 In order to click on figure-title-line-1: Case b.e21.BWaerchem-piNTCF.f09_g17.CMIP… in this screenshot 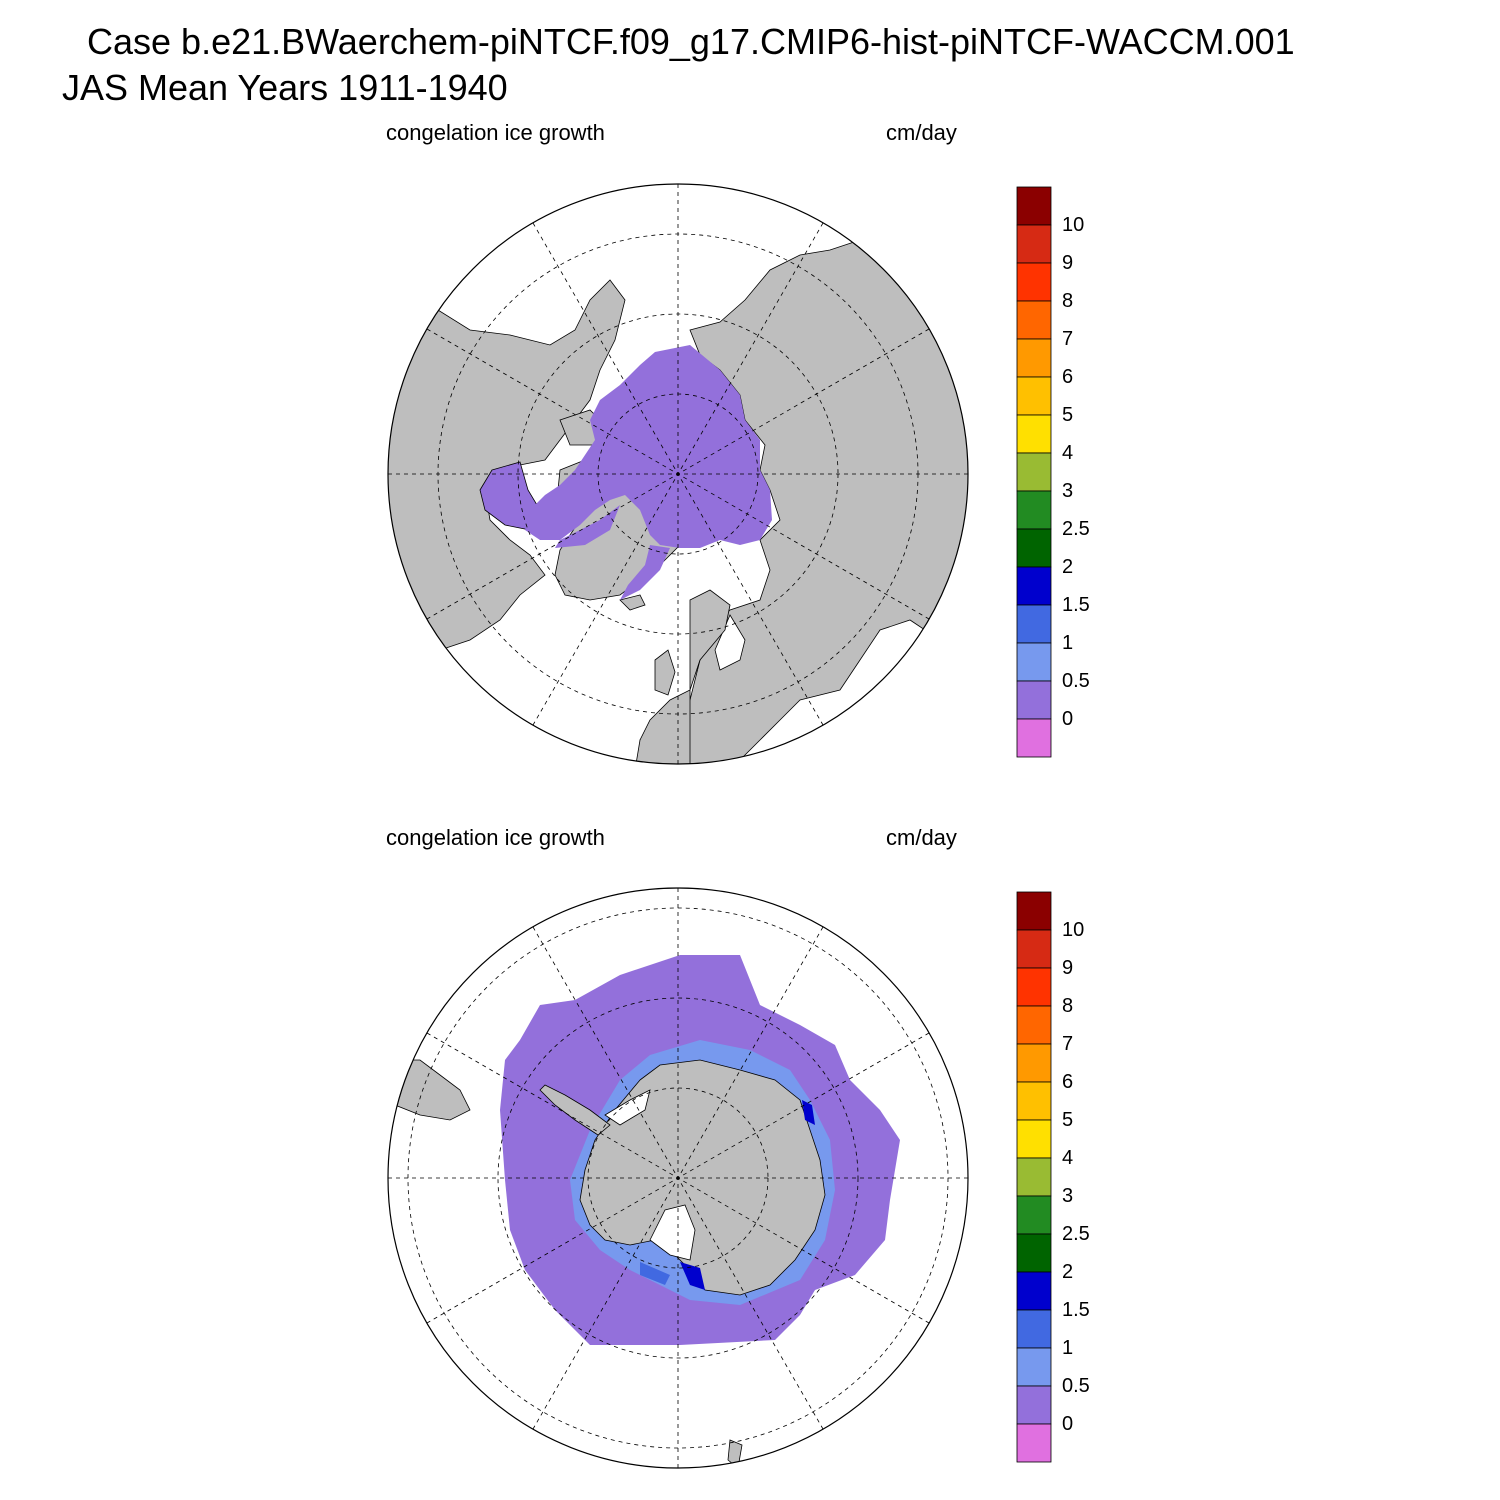, I will do `click(691, 41)`.